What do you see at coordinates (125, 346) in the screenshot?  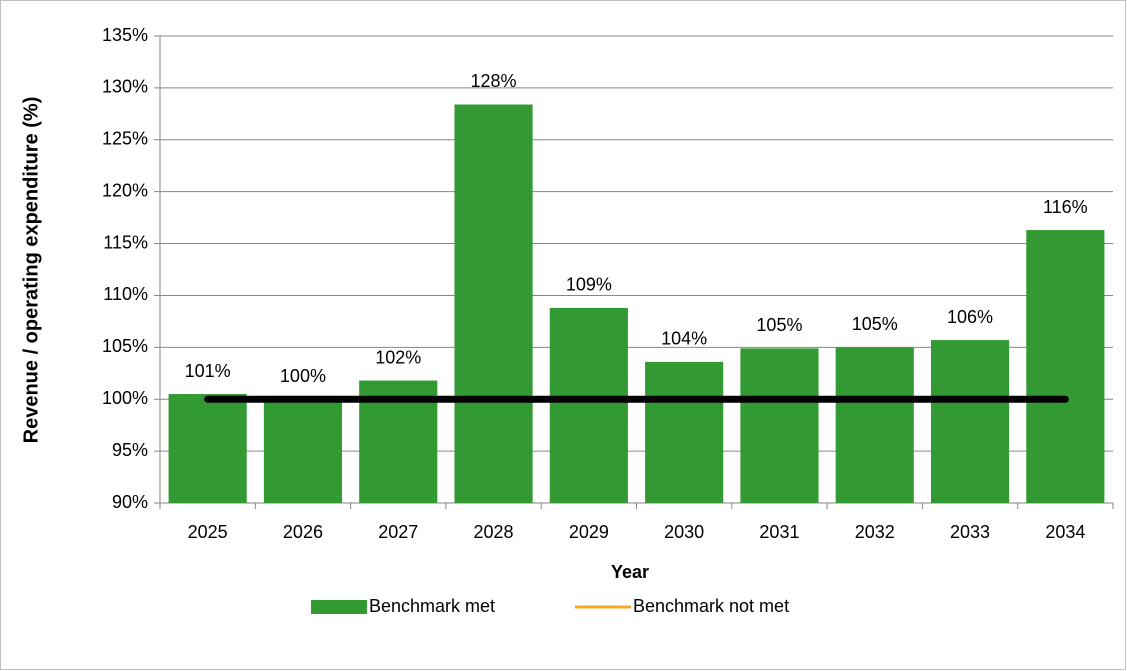 I see `y-tick-label: 105%` at bounding box center [125, 346].